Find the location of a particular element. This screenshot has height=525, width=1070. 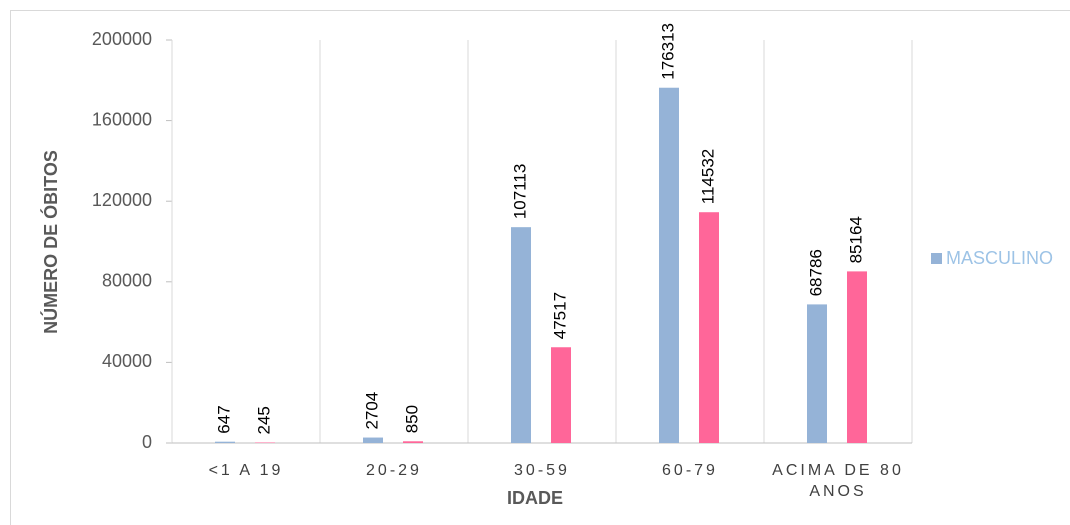

x-tick-label: 30-59 is located at coordinates (542, 470).